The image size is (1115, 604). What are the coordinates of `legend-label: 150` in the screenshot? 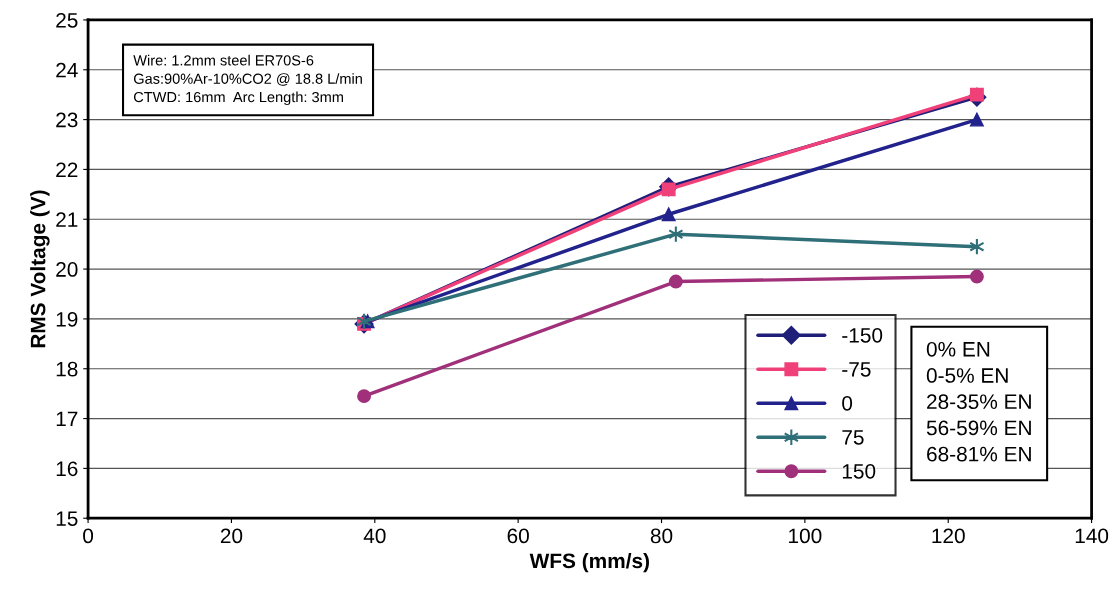 It's located at (859, 471).